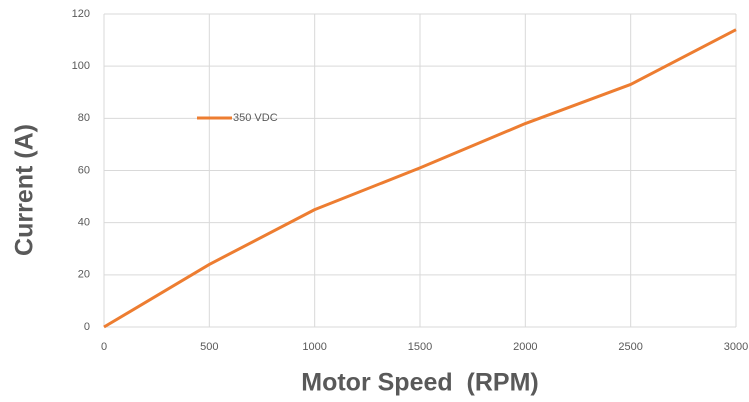  What do you see at coordinates (87, 327) in the screenshot?
I see `y-tick-label: 0` at bounding box center [87, 327].